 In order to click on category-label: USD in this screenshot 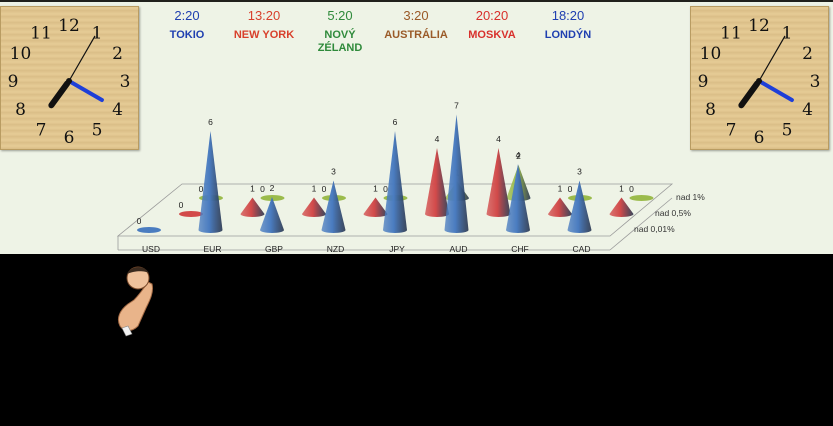, I will do `click(151, 249)`.